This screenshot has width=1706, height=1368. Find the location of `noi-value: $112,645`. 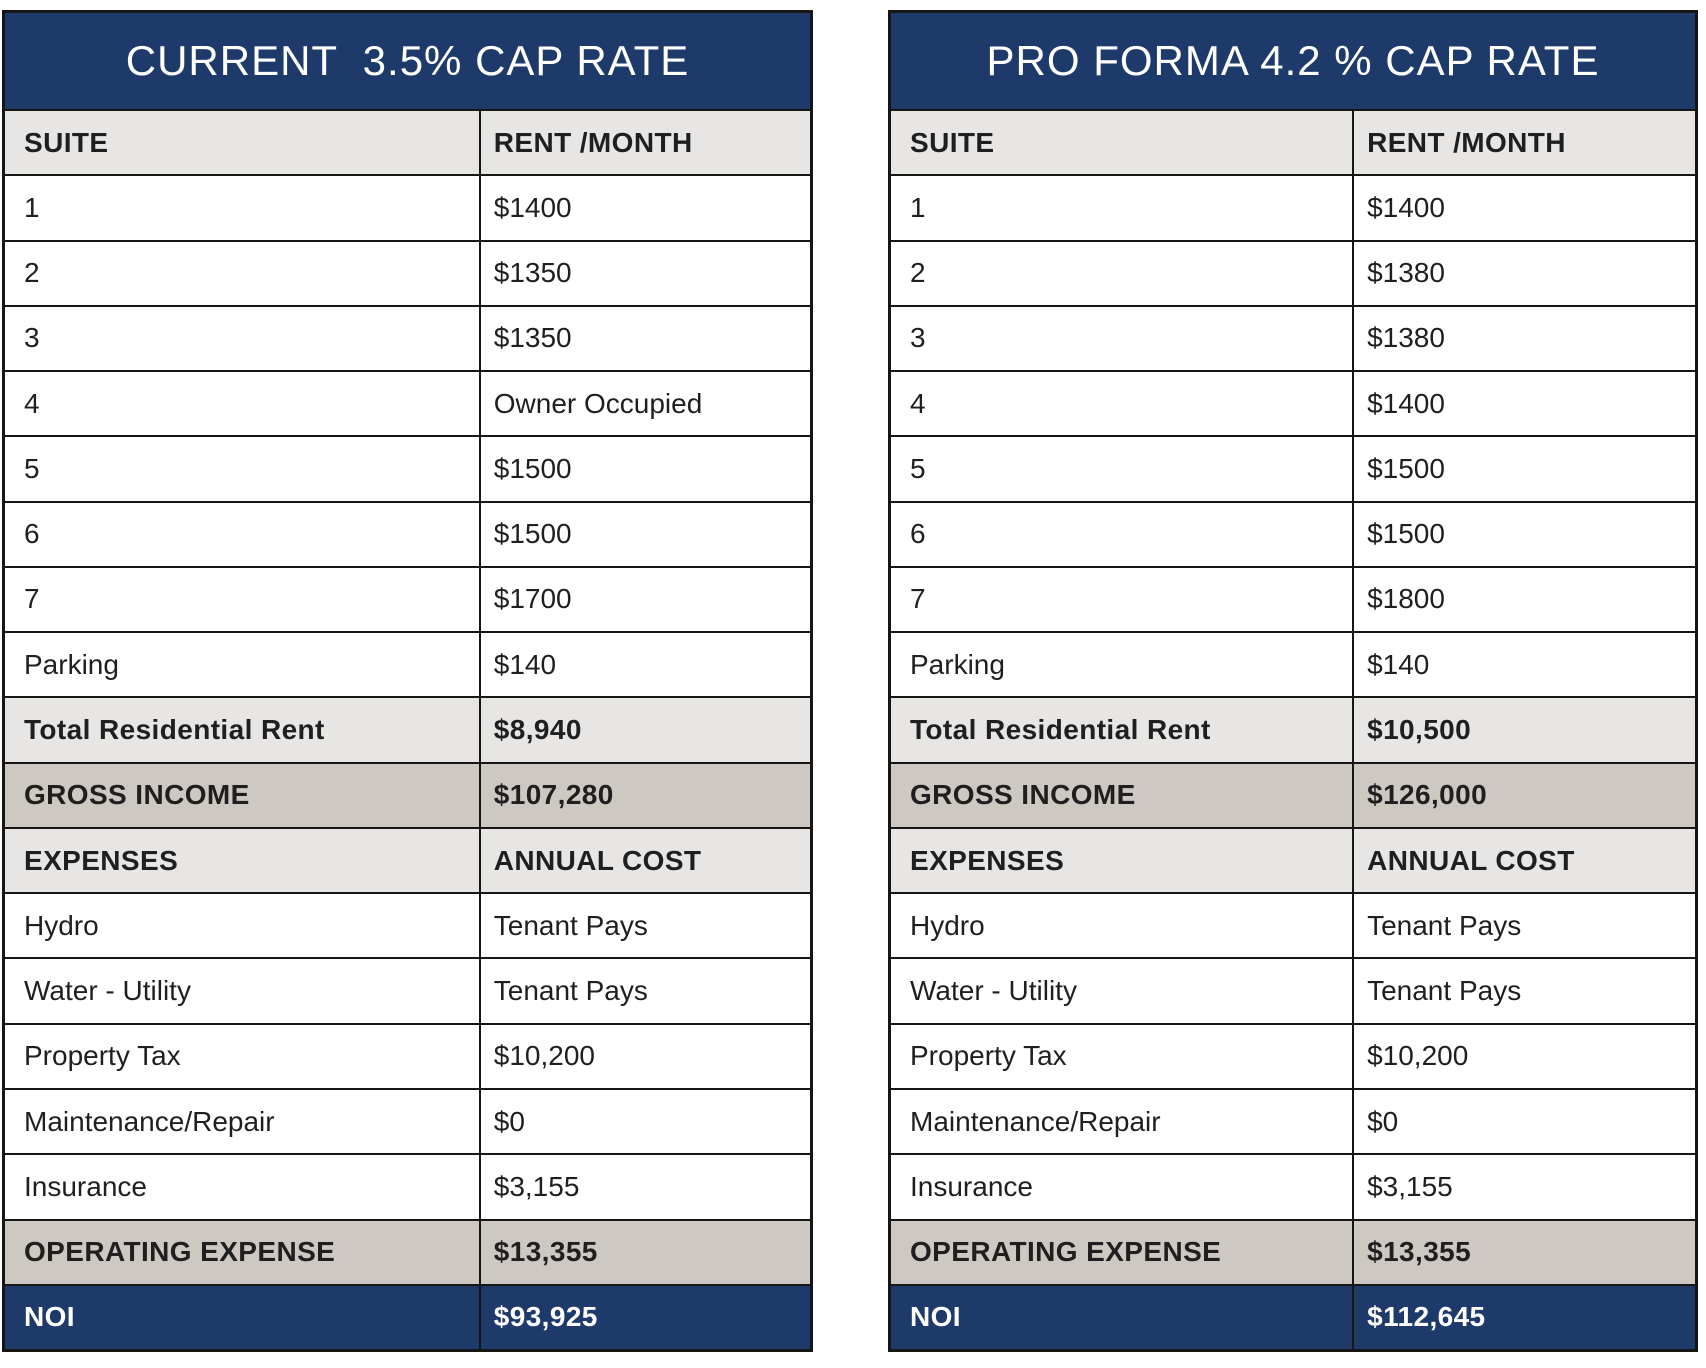

noi-value: $112,645 is located at coordinates (1426, 1317).